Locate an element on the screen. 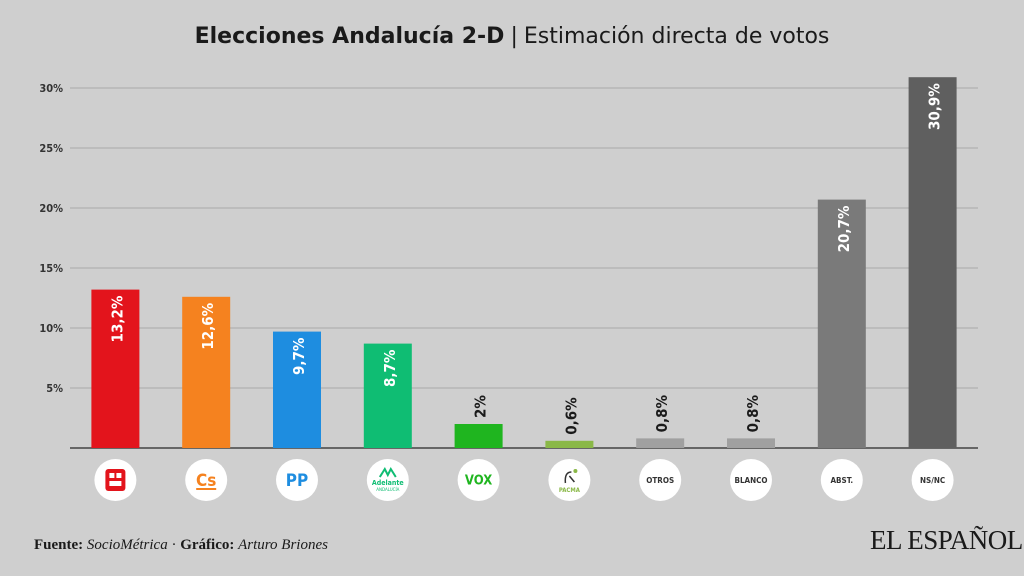  brand-logo: EL ESPAÑOL is located at coordinates (946, 540).